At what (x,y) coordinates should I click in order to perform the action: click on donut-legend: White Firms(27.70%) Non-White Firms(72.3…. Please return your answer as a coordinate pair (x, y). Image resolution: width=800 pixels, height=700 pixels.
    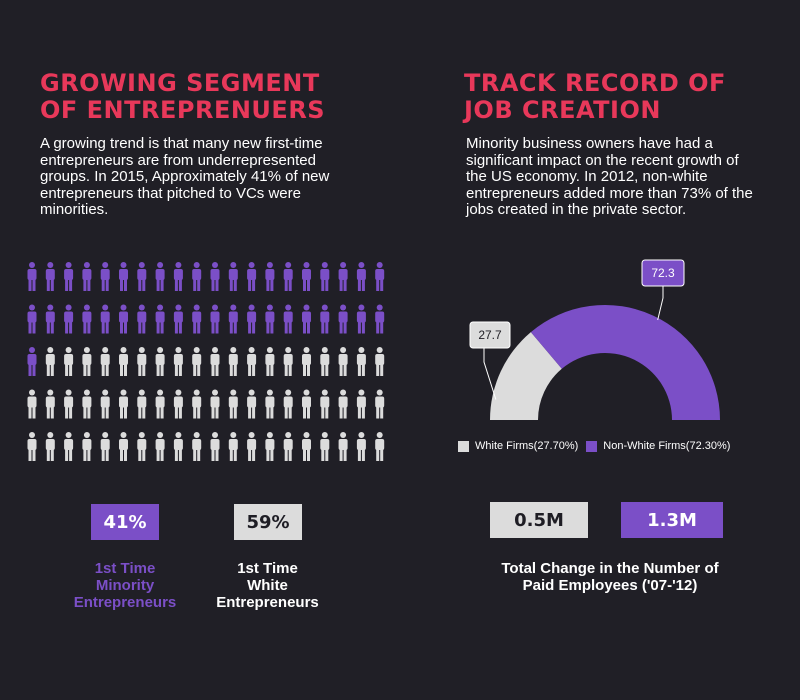
    Looking at the image, I should click on (598, 446).